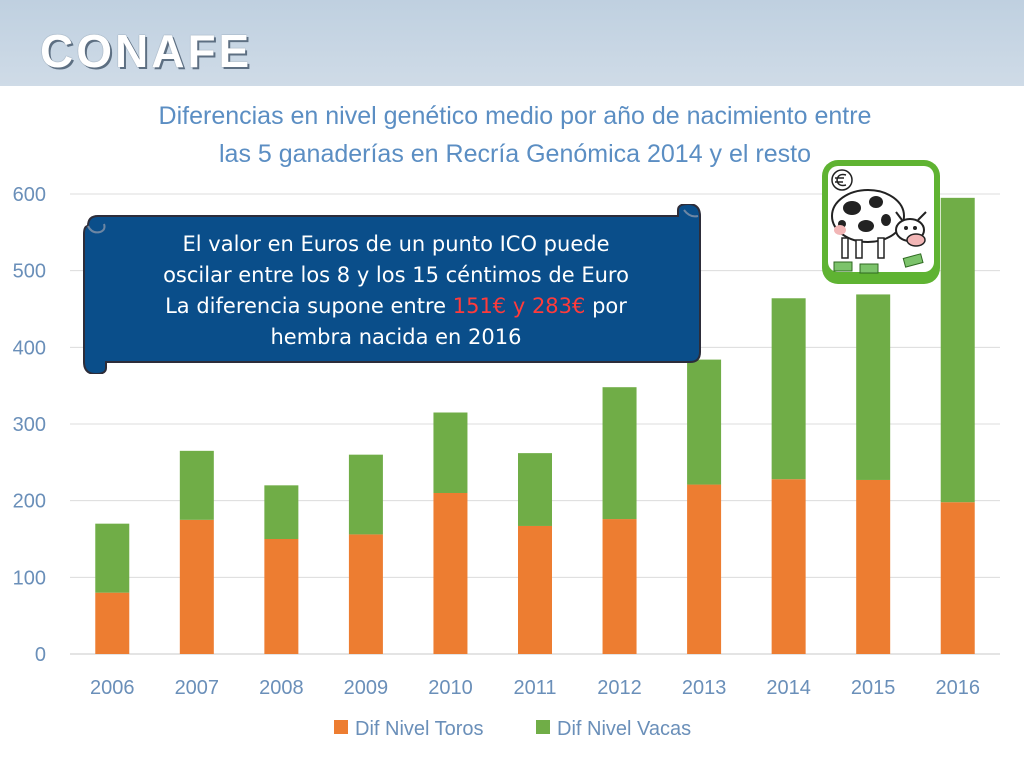  Describe the element at coordinates (704, 569) in the screenshot. I see `bar-2013-toros` at that location.